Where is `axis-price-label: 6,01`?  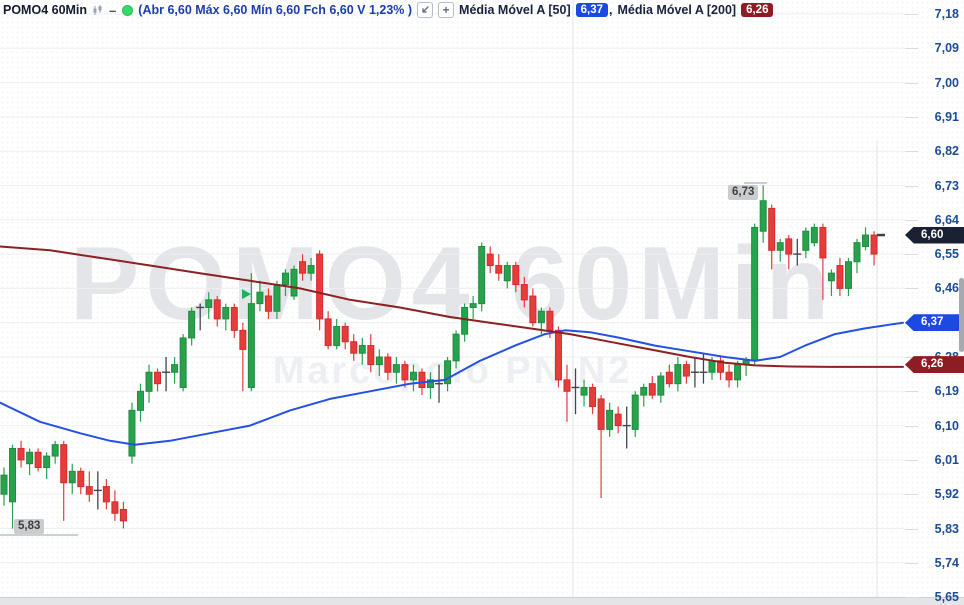
axis-price-label: 6,01 is located at coordinates (934, 460).